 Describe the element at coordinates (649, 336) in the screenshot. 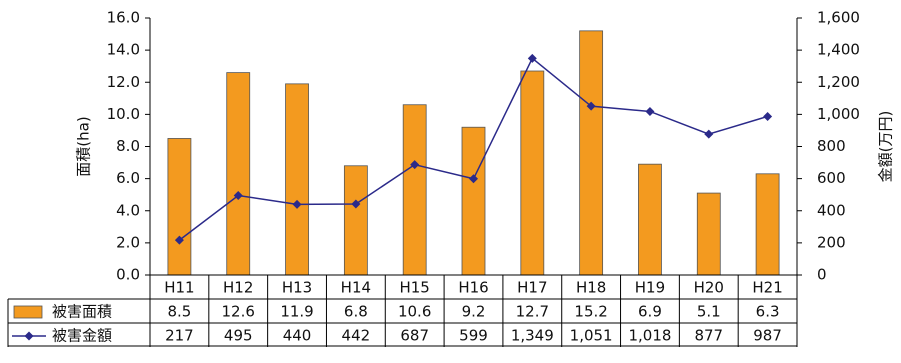

I see `data-label: 1,018` at that location.